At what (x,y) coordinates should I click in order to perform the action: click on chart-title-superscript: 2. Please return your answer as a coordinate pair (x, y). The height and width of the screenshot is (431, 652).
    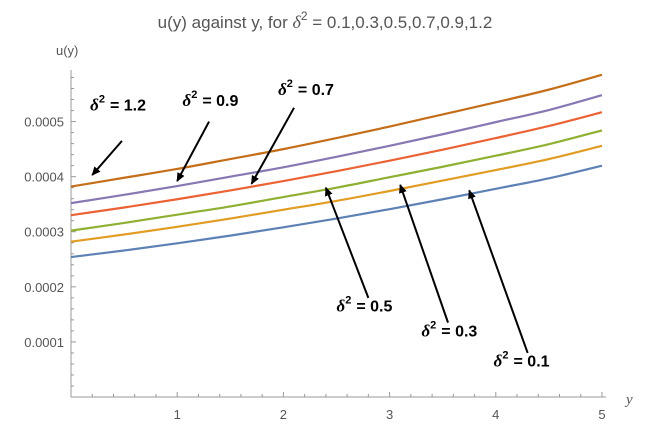
    Looking at the image, I should click on (304, 16).